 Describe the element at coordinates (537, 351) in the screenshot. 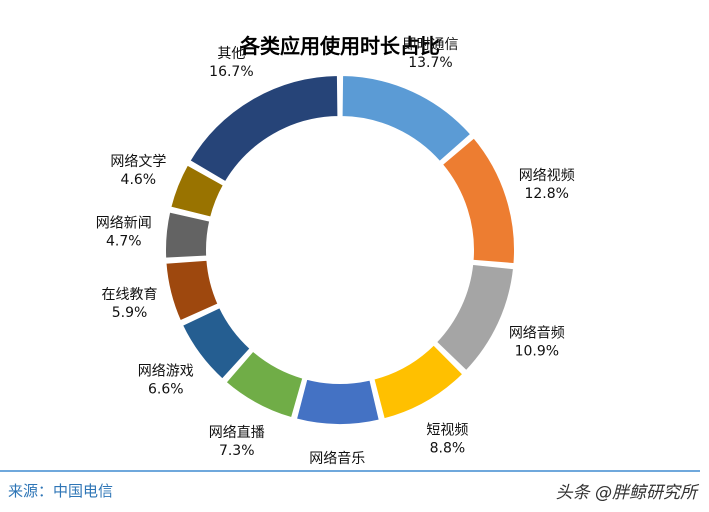

I see `slice-value-3: 10.9%` at that location.